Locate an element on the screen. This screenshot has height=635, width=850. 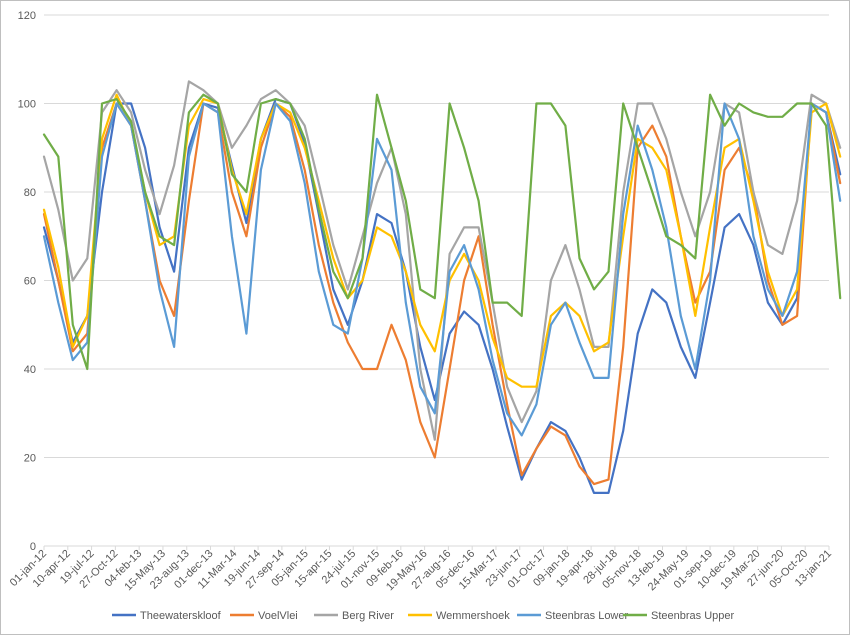
legend-label: Steenbras Upper is located at coordinates (692, 616).